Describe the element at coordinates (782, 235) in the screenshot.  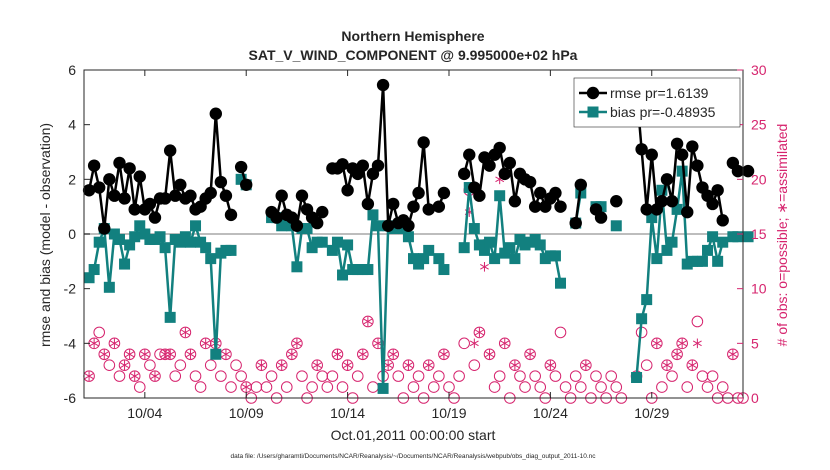
I see `y2-axis-label: # of obs: o=possible; ∗=assimilated` at that location.